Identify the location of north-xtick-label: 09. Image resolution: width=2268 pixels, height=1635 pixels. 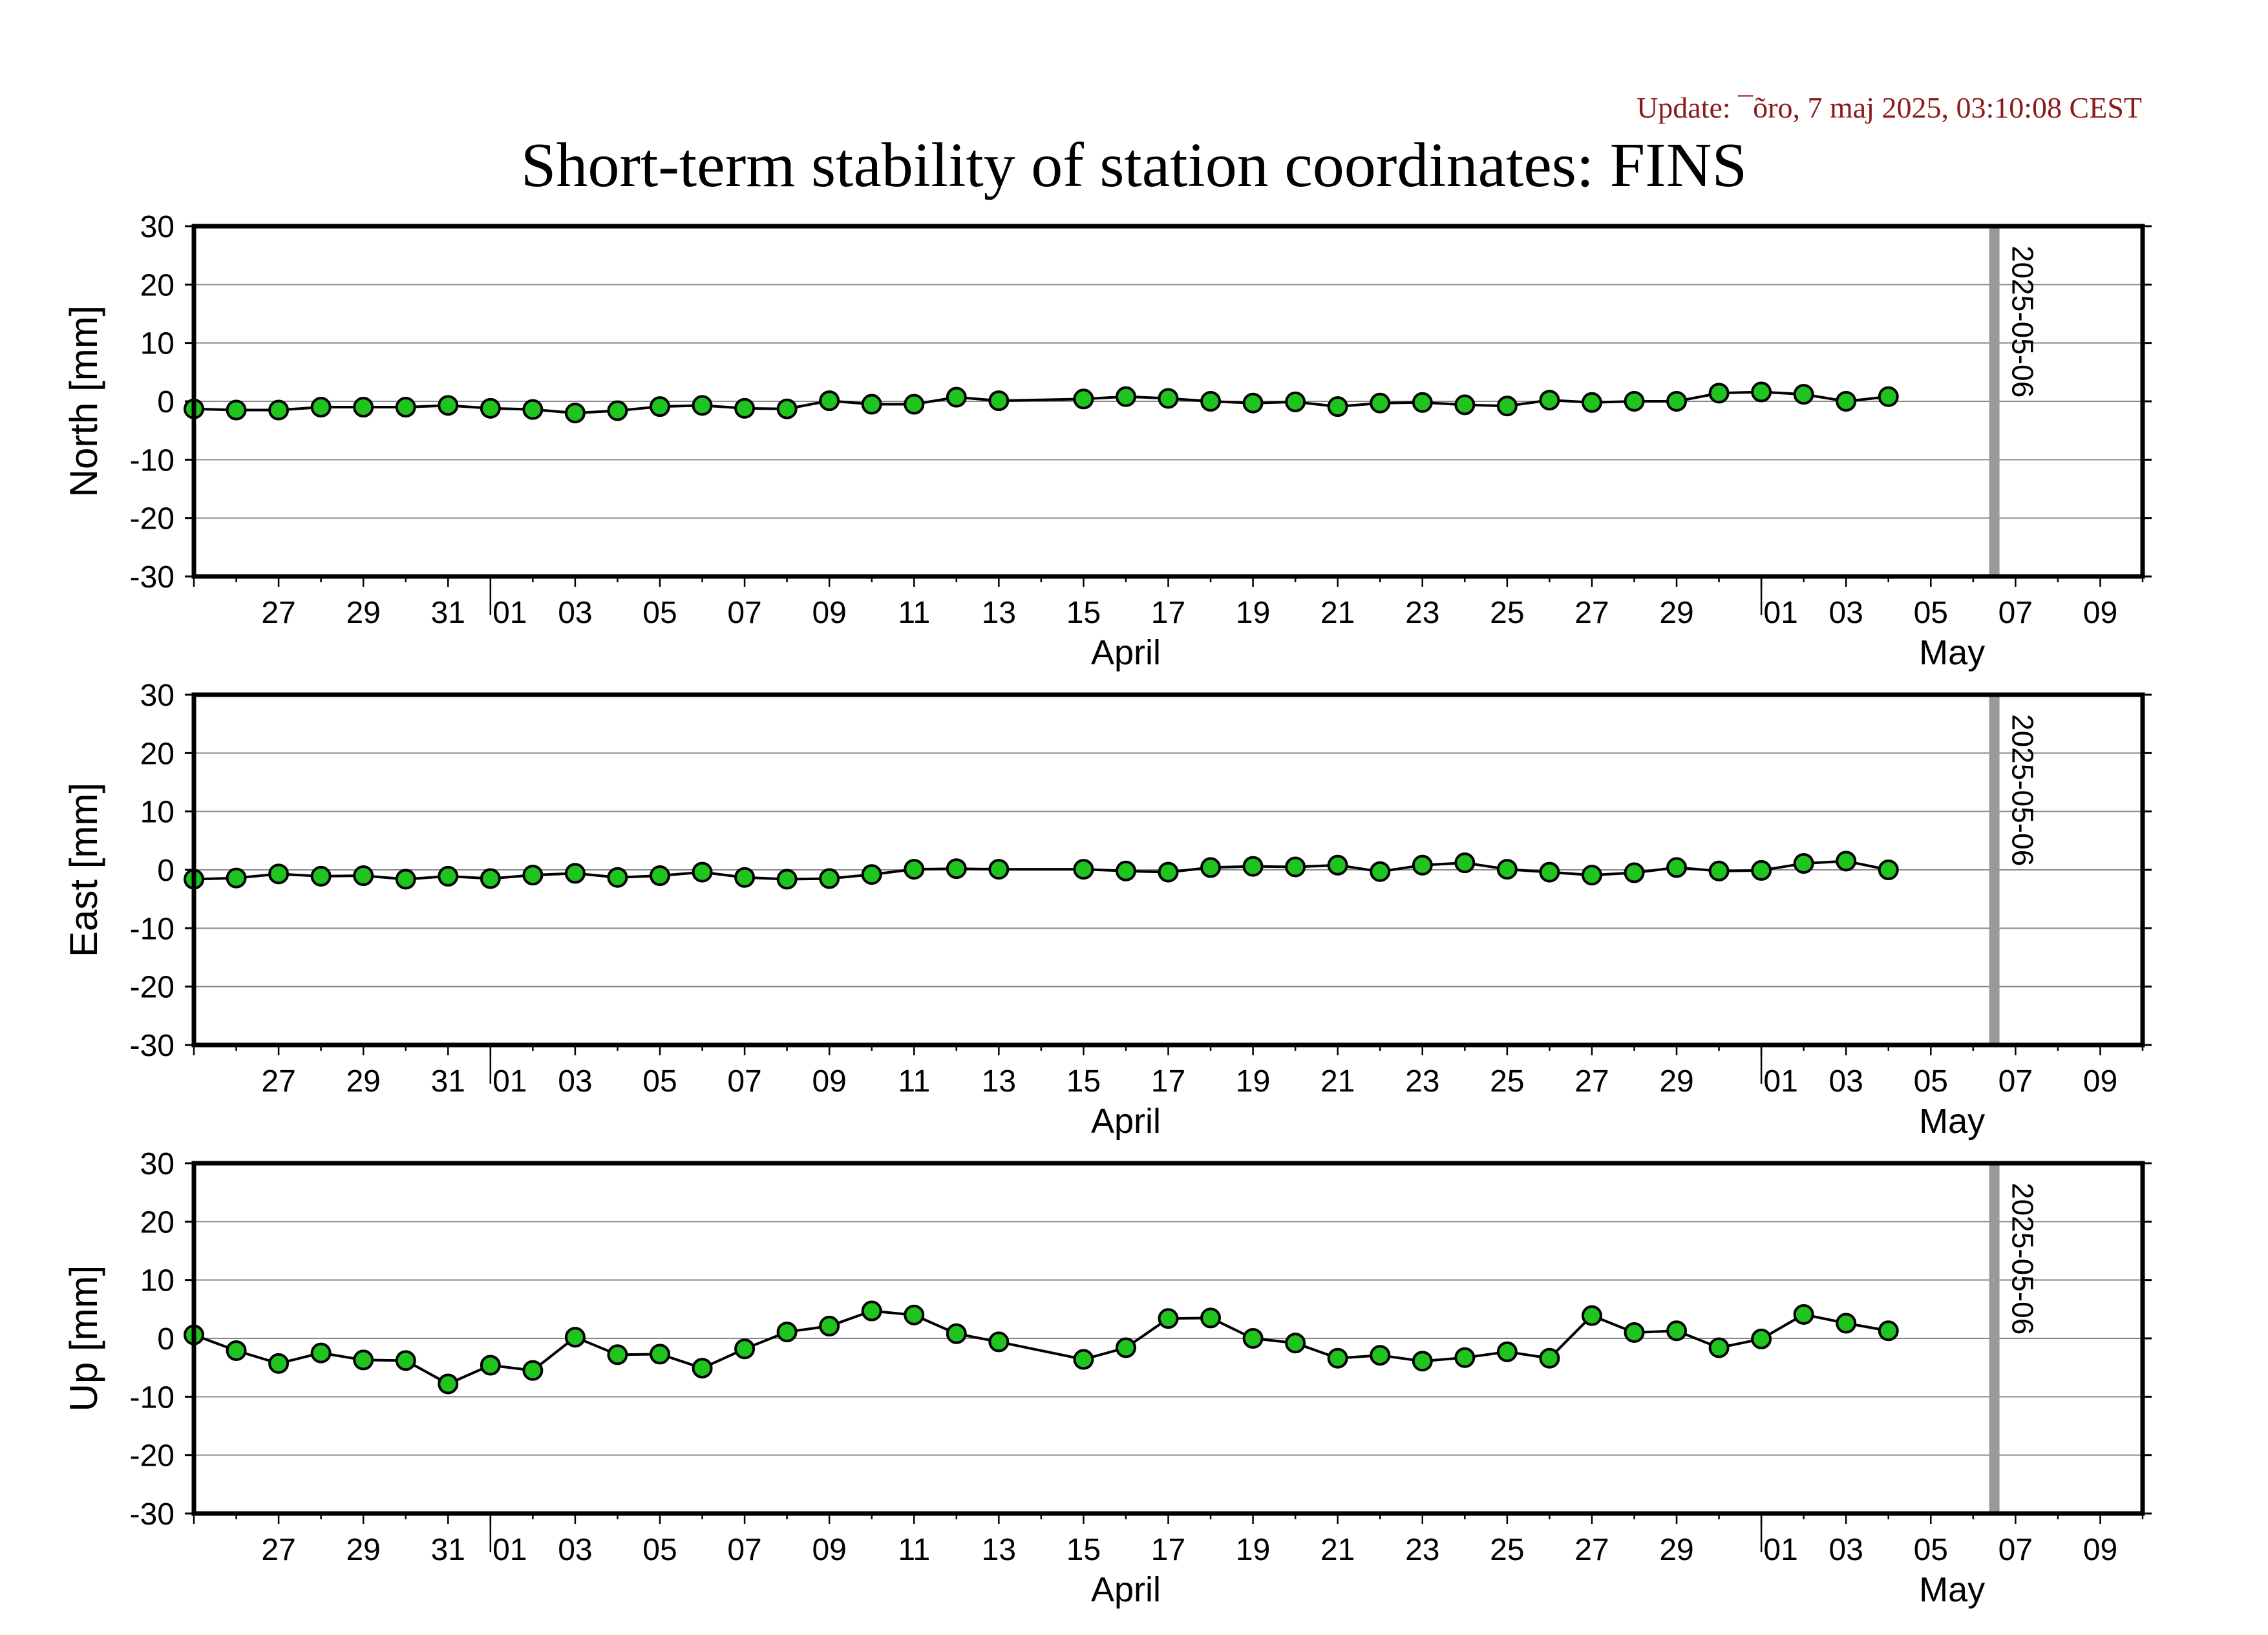
(829, 613).